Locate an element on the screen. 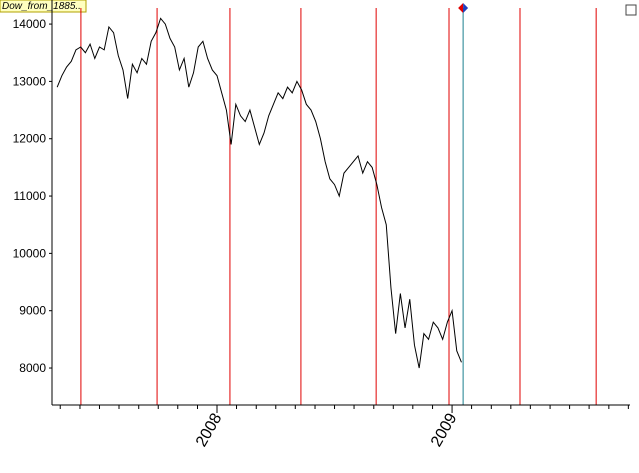  y-tick-label: 11000 is located at coordinates (30, 196).